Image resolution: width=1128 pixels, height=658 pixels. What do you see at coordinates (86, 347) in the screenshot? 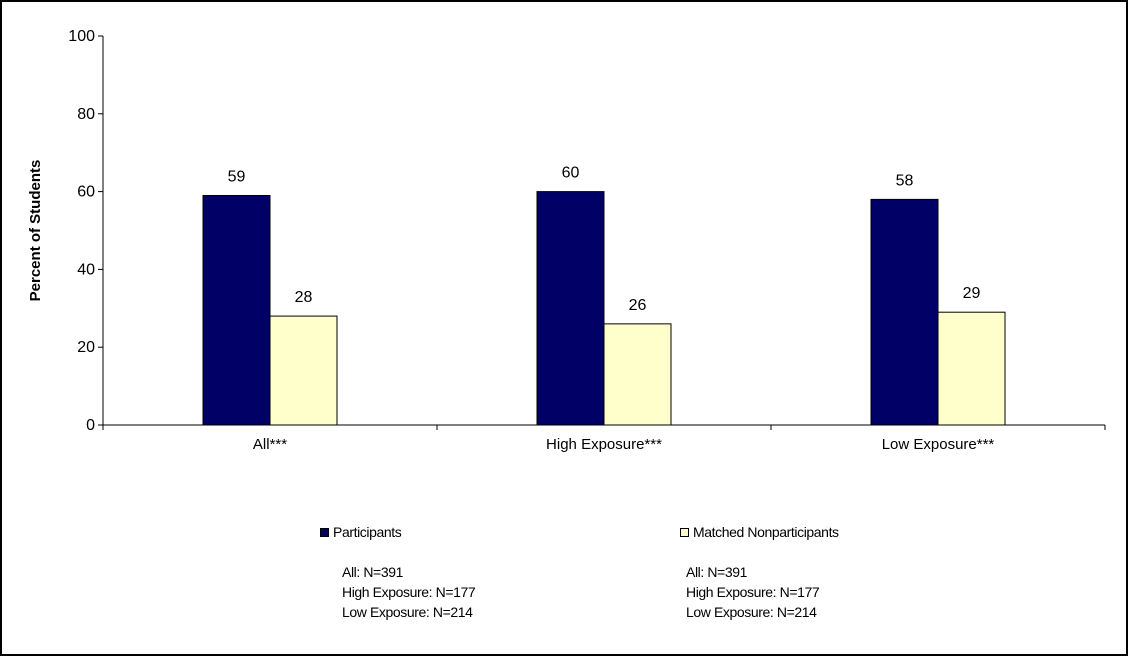
I see `y-tick-label: 20` at bounding box center [86, 347].